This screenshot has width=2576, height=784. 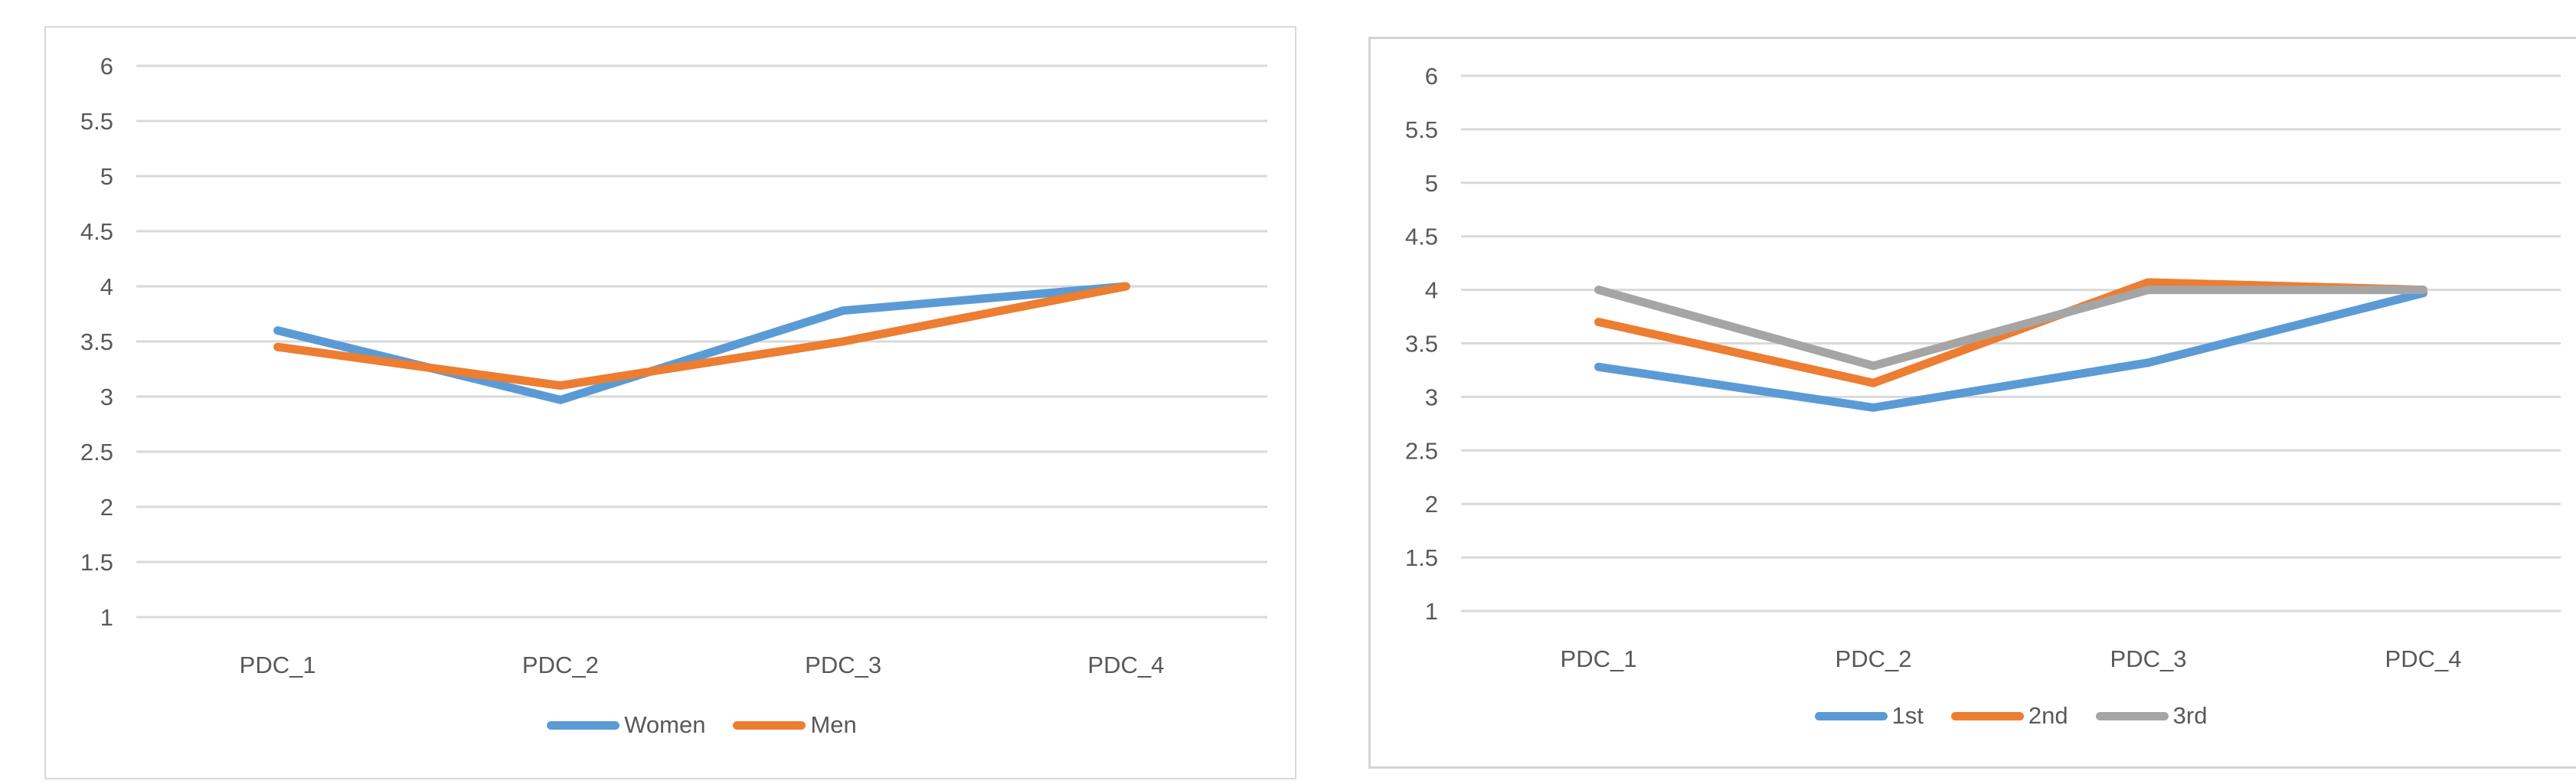 I want to click on series-line-men, so click(x=701, y=336).